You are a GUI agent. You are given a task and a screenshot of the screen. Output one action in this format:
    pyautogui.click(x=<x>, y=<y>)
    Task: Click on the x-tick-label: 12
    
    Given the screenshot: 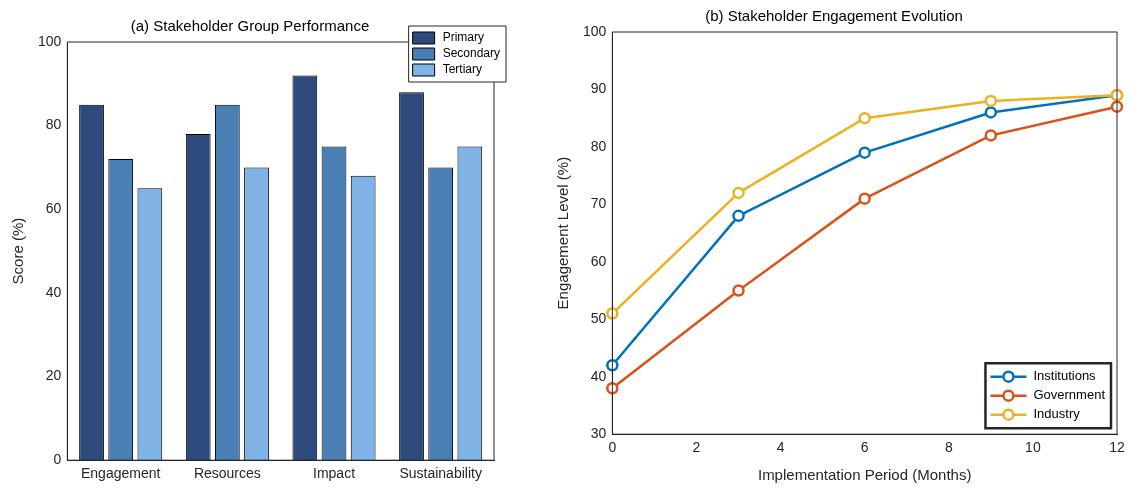 What is the action you would take?
    pyautogui.click(x=1117, y=447)
    